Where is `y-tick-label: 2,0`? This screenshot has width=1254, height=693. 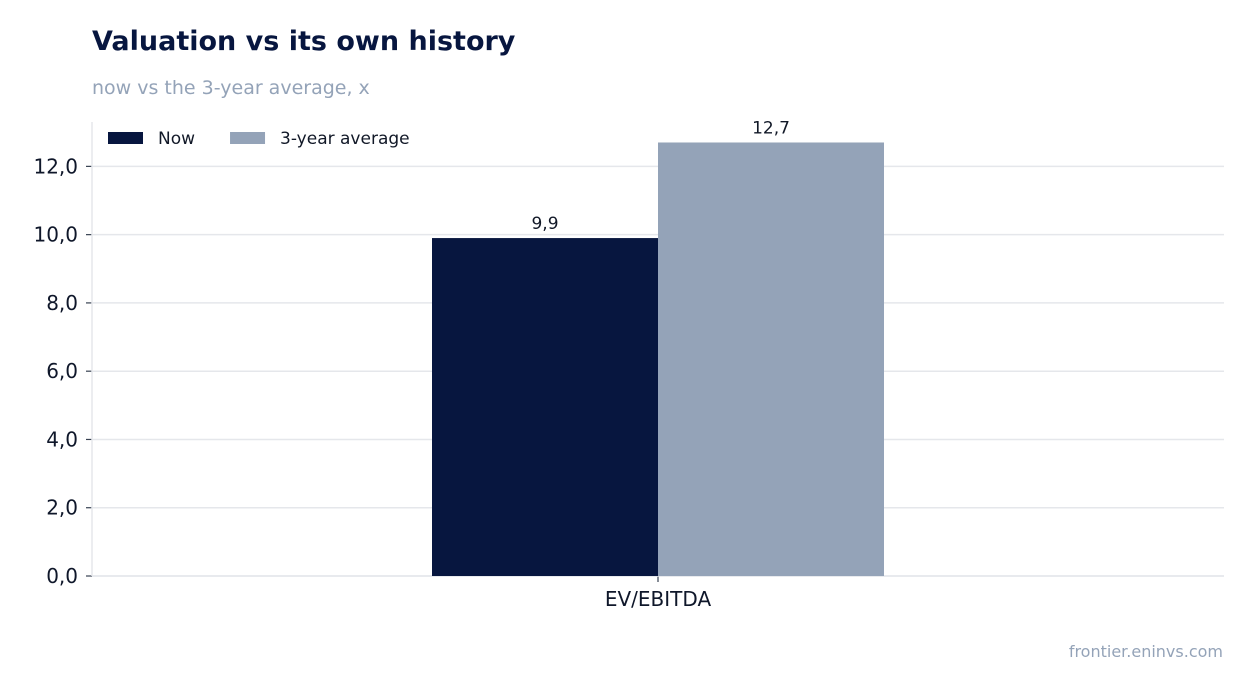 y-tick-label: 2,0 is located at coordinates (62, 508).